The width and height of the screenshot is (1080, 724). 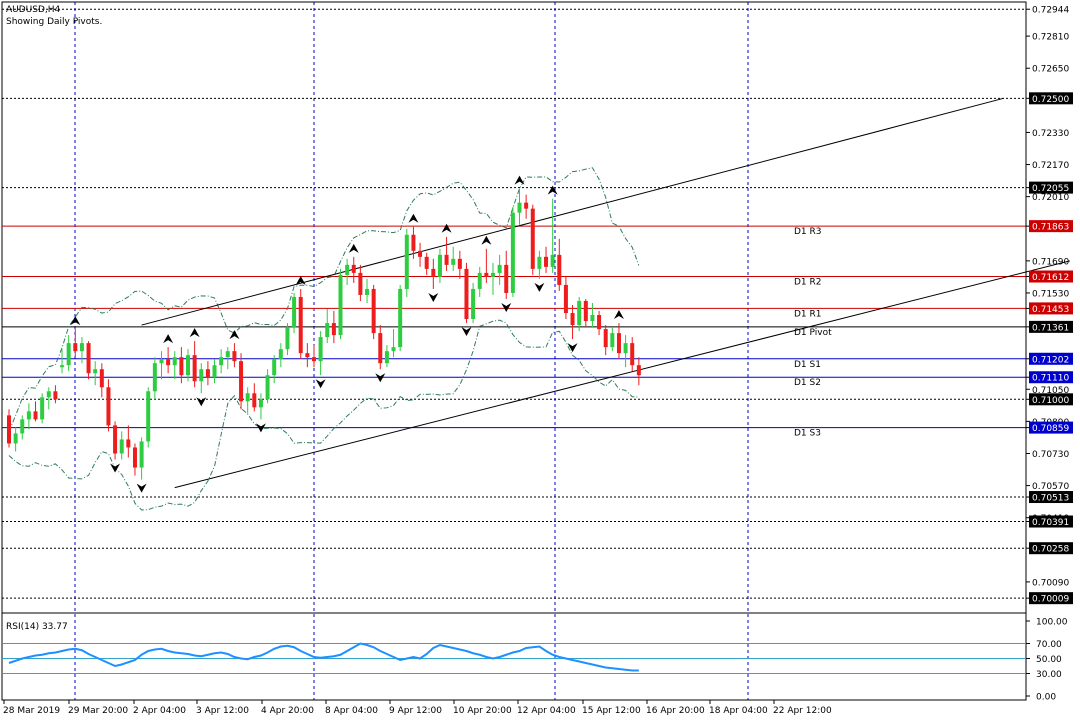 I want to click on price-tick-label: 0.71863, so click(x=1050, y=228).